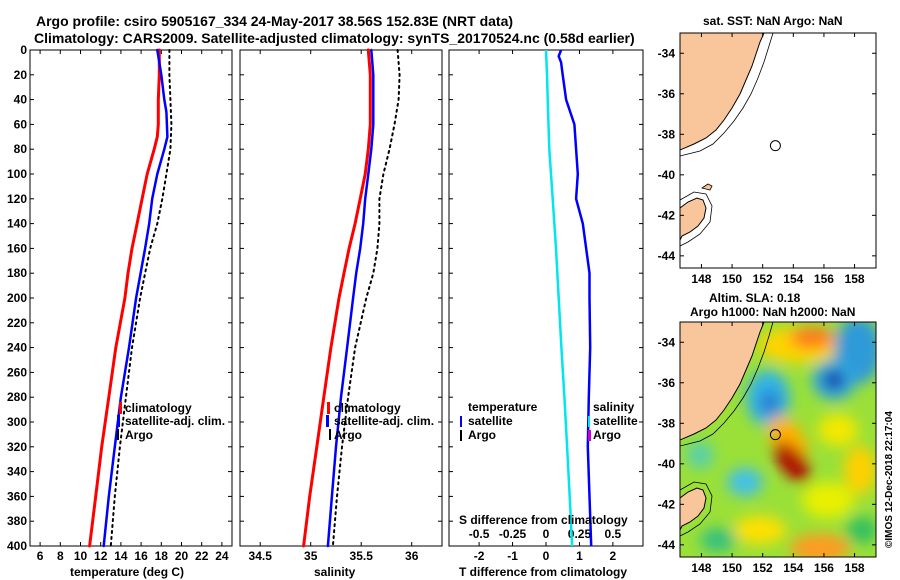  Describe the element at coordinates (503, 407) in the screenshot. I see `legend-temperature: temperature` at that location.